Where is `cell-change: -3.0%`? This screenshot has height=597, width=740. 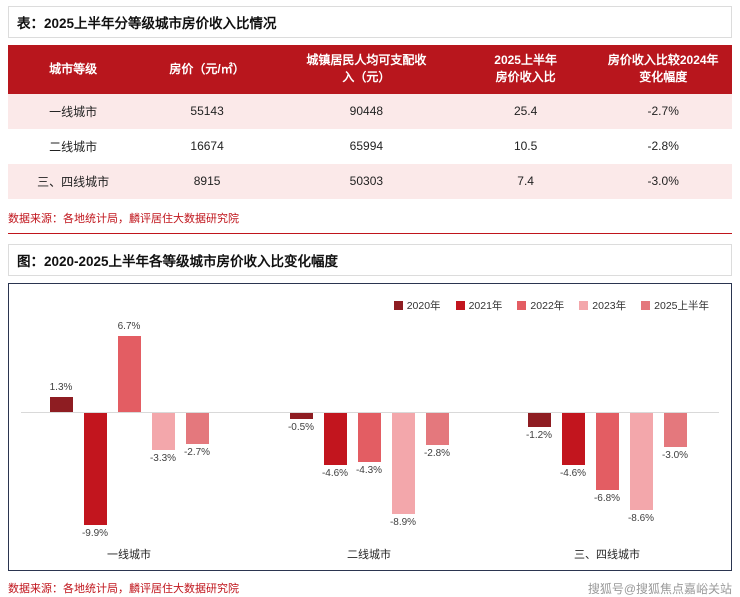 cell-change: -3.0% is located at coordinates (663, 181).